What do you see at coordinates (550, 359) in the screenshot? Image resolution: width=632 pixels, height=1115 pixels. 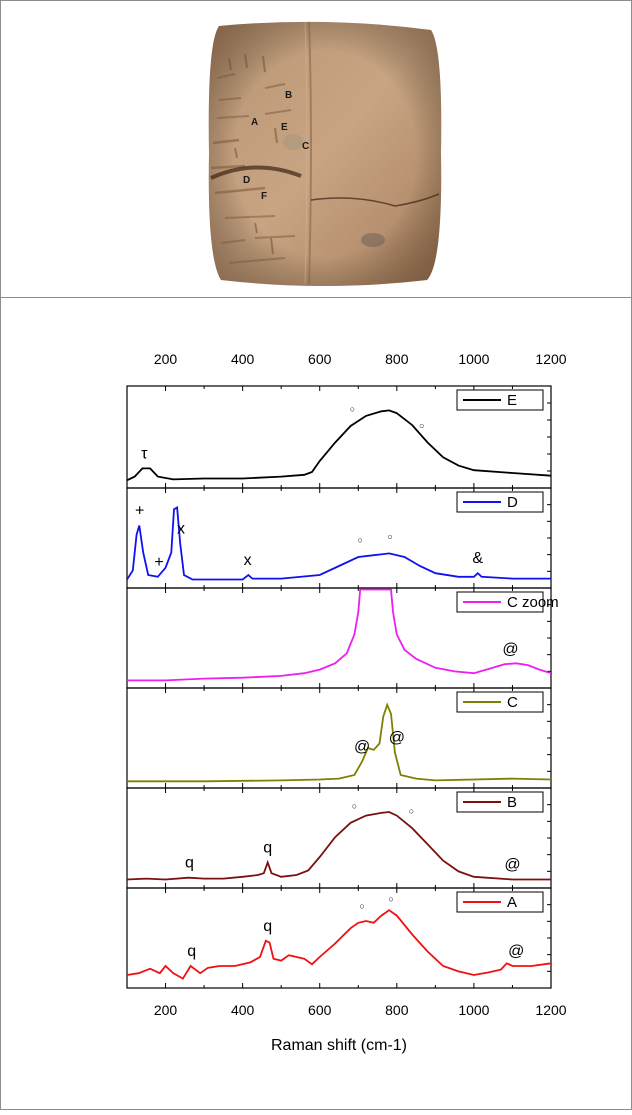 I see `top-tick-label: 1200` at bounding box center [550, 359].